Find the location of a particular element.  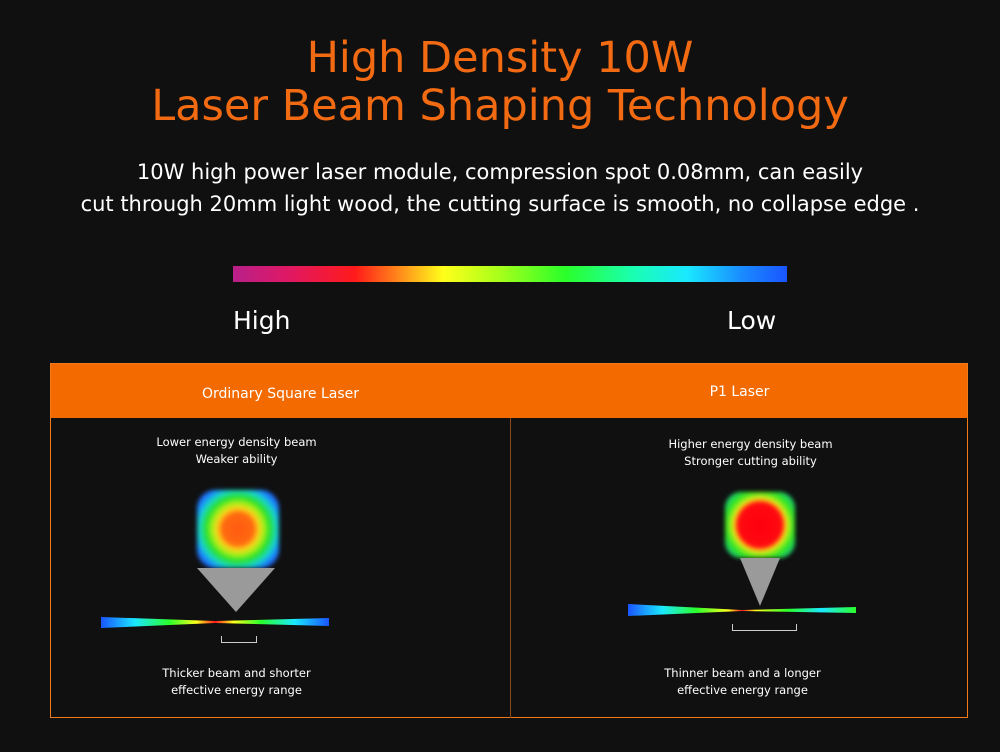

ordinary-desc-line-1: Lower energy density beam is located at coordinates (236, 442).